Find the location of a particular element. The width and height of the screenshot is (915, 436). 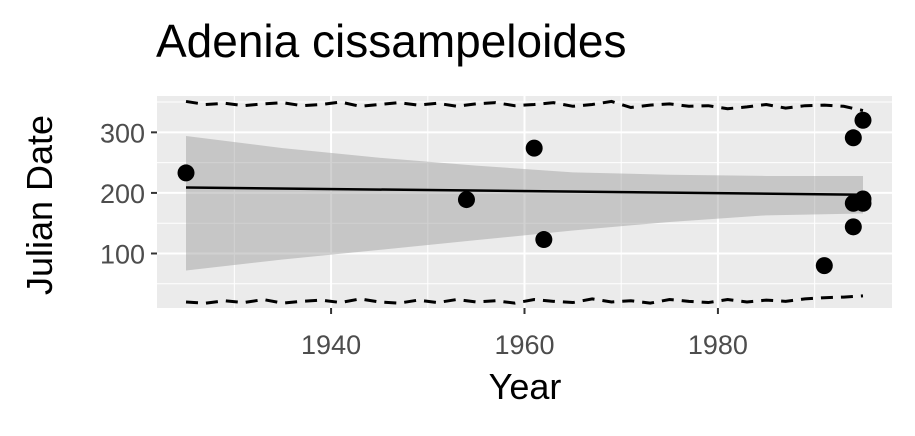

y-tick-label: 100 is located at coordinates (122, 254).